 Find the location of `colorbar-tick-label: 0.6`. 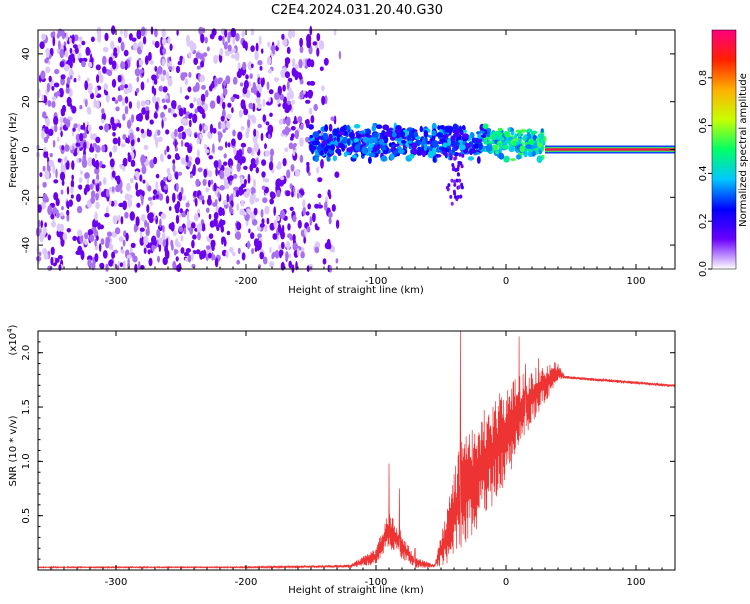

colorbar-tick-label: 0.6 is located at coordinates (703, 126).